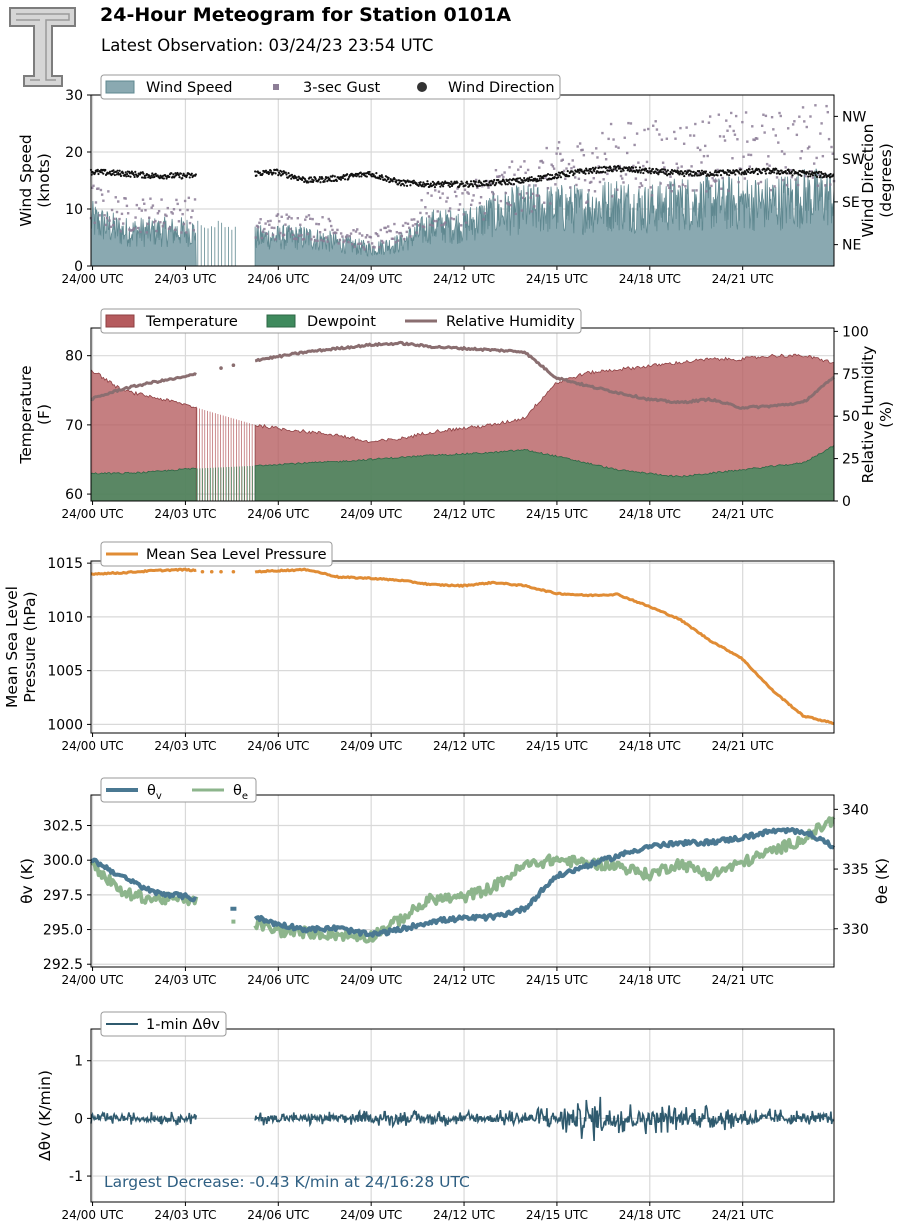 This screenshot has height=1231, width=913. I want to click on x-tick-label: 24/03 UTC, so click(185, 1215).